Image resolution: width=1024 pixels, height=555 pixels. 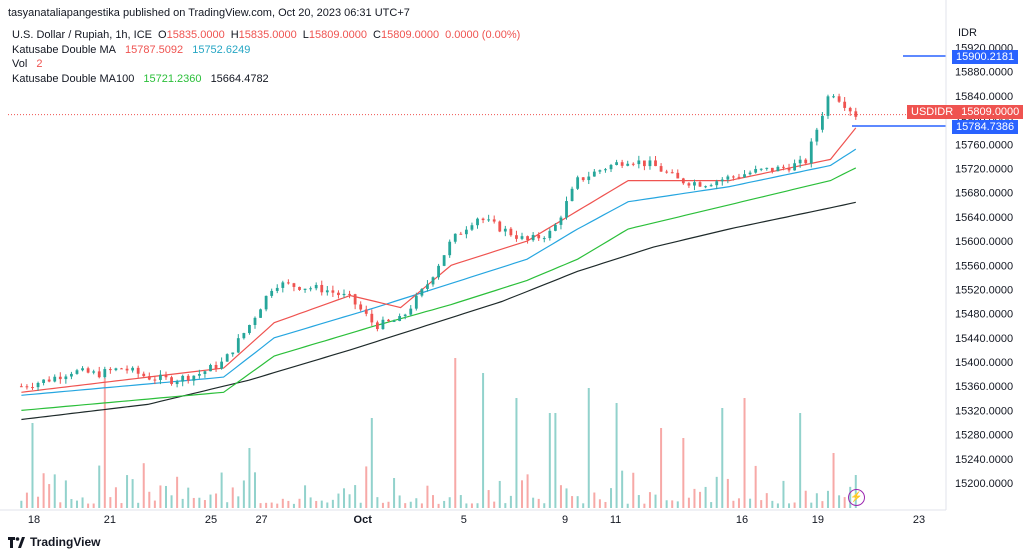 What do you see at coordinates (984, 387) in the screenshot?
I see `y-tick-label: 15360.0000` at bounding box center [984, 387].